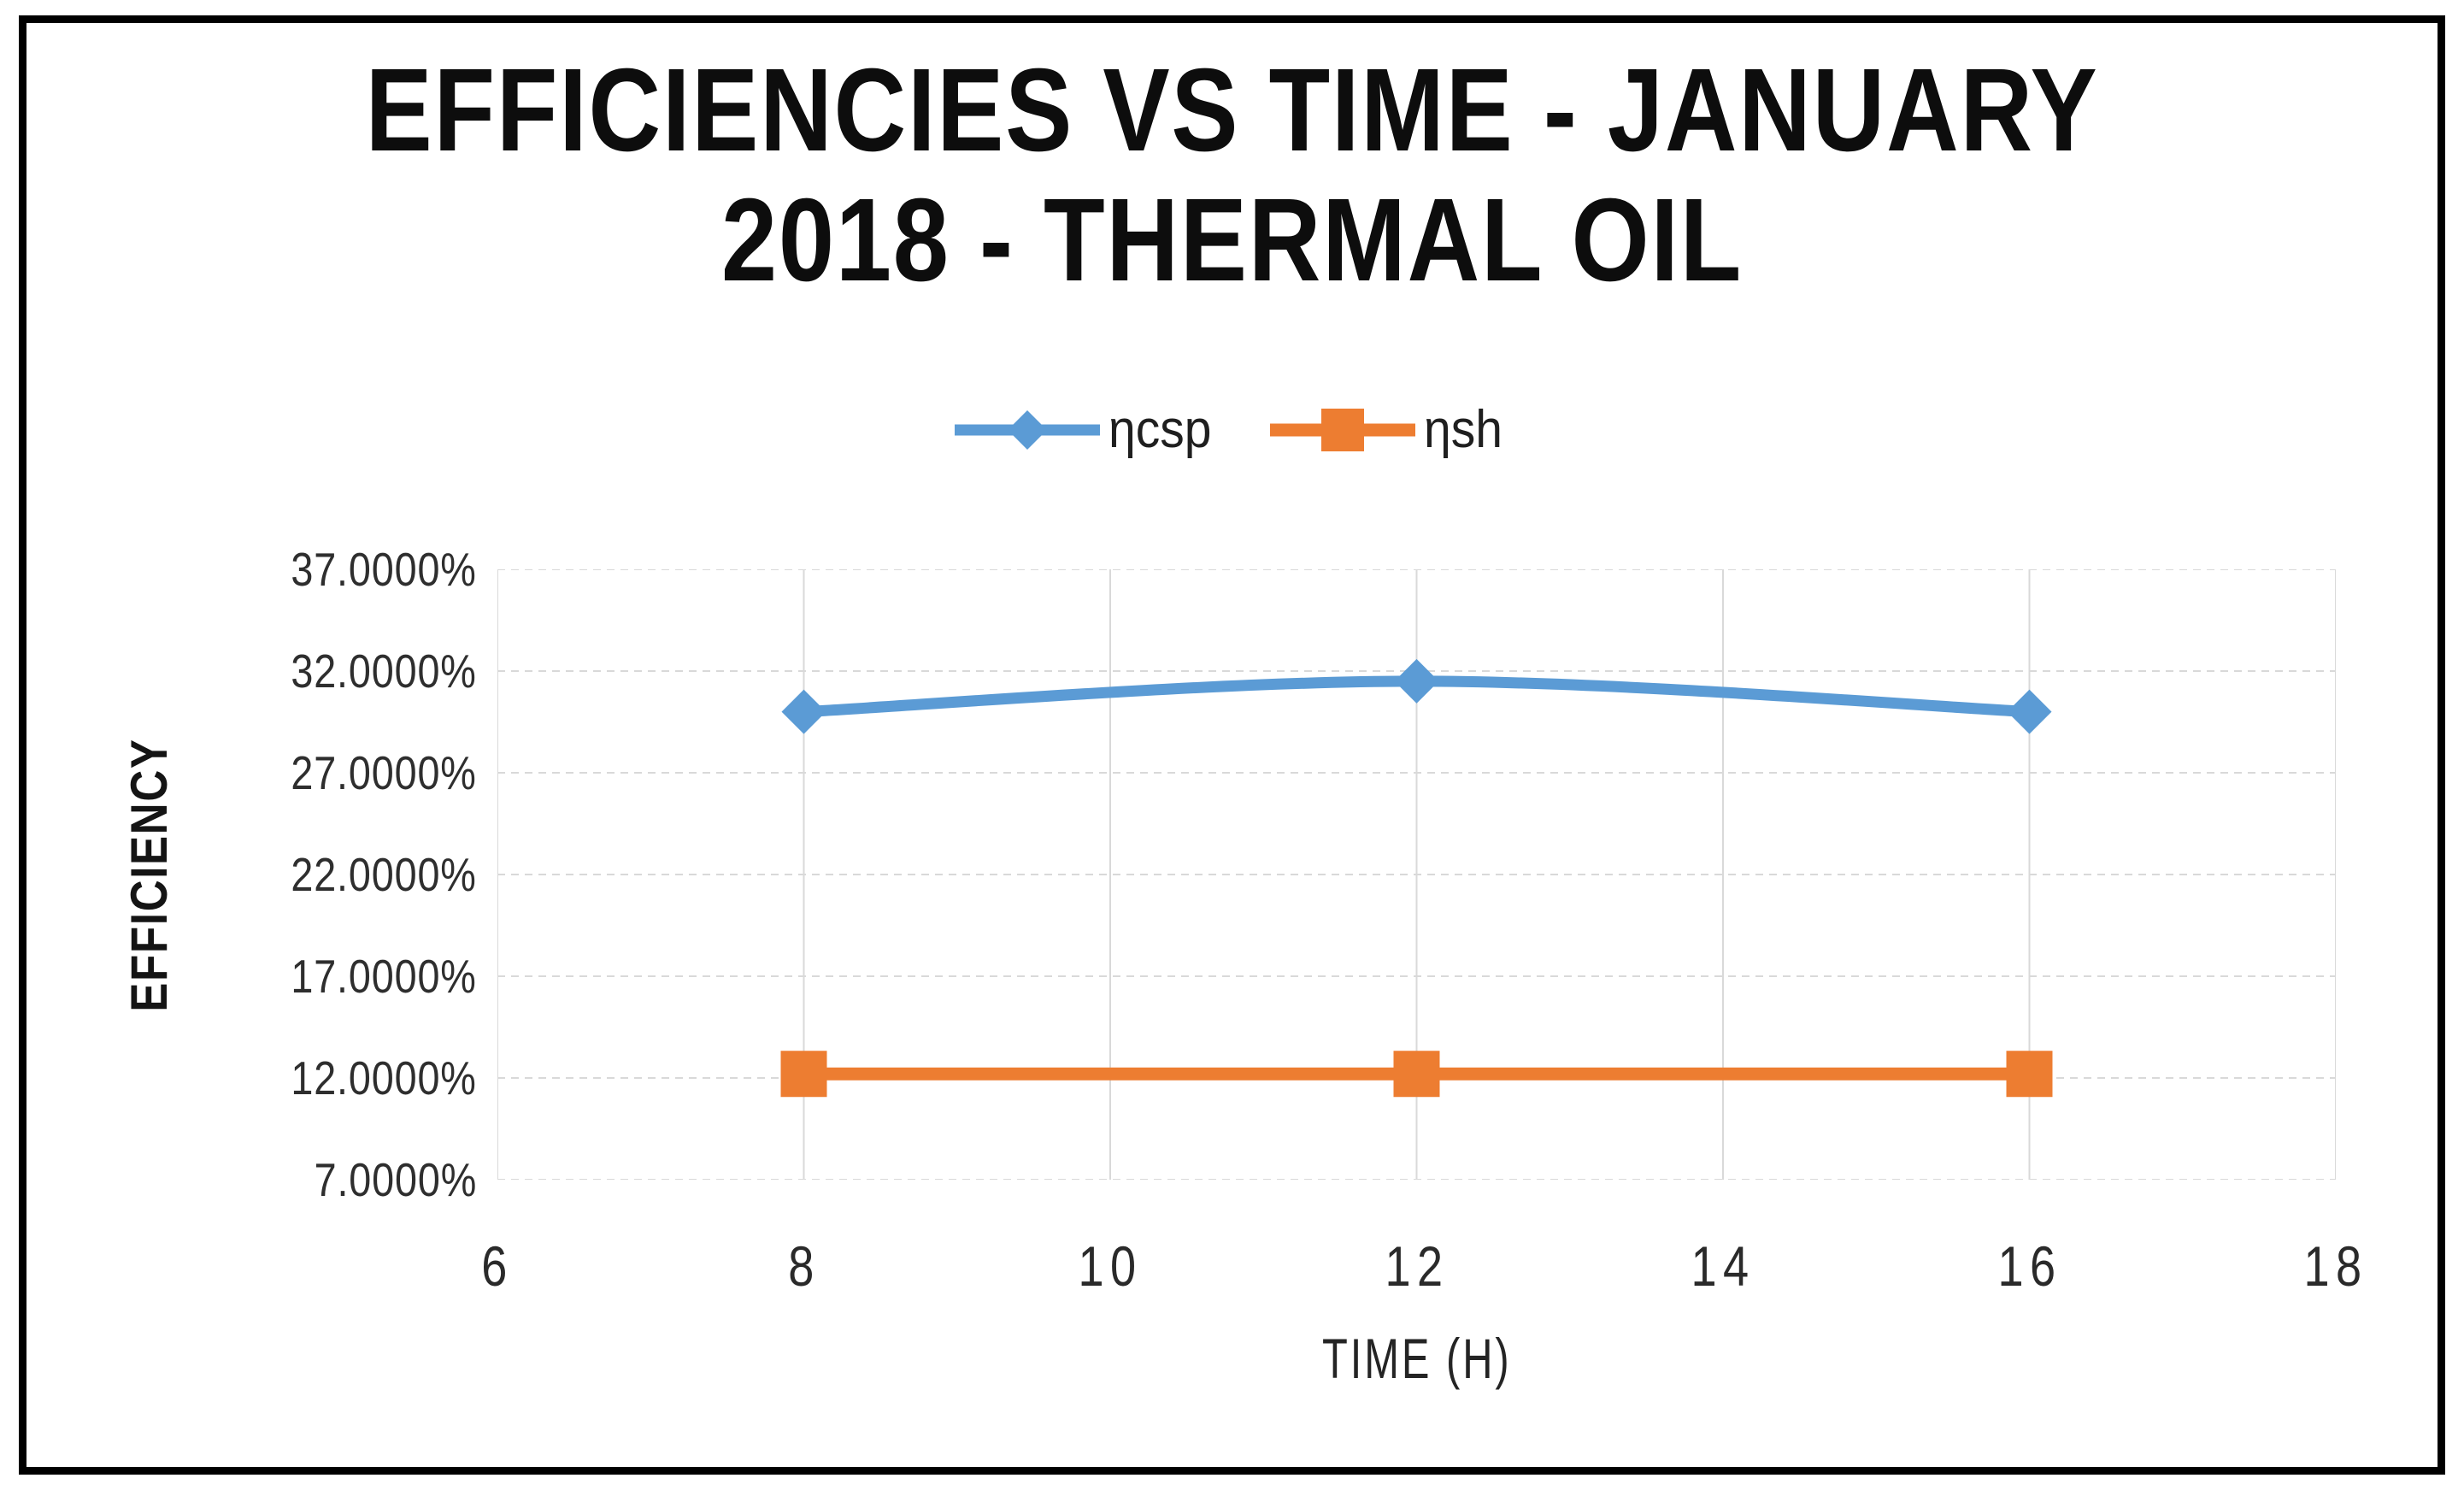 Image resolution: width=2464 pixels, height=1490 pixels. What do you see at coordinates (1232, 110) in the screenshot?
I see `chart-title-line-1: EFFICIENCIES VS TIME - JANUARY` at bounding box center [1232, 110].